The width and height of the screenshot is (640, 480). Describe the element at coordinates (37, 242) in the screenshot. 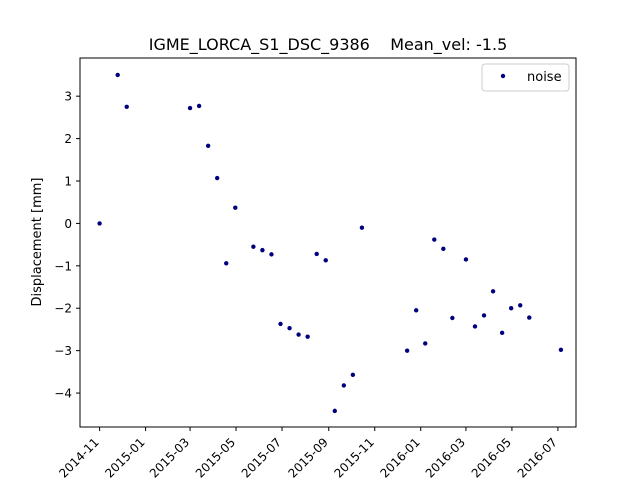

I see `y-axis-label: Displacement [mm]` at that location.